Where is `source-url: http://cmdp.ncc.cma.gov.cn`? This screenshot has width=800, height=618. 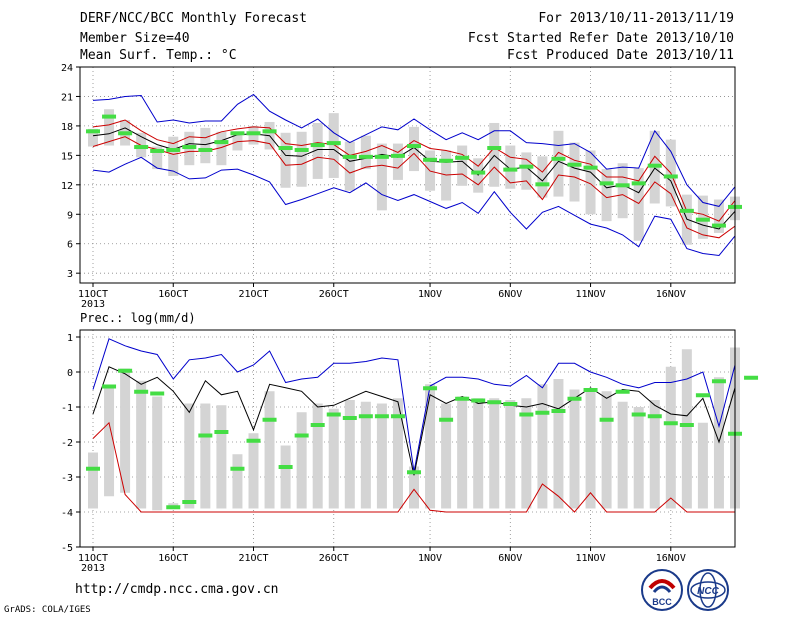
source-url: http://cmdp.ncc.cma.gov.cn is located at coordinates (177, 589).